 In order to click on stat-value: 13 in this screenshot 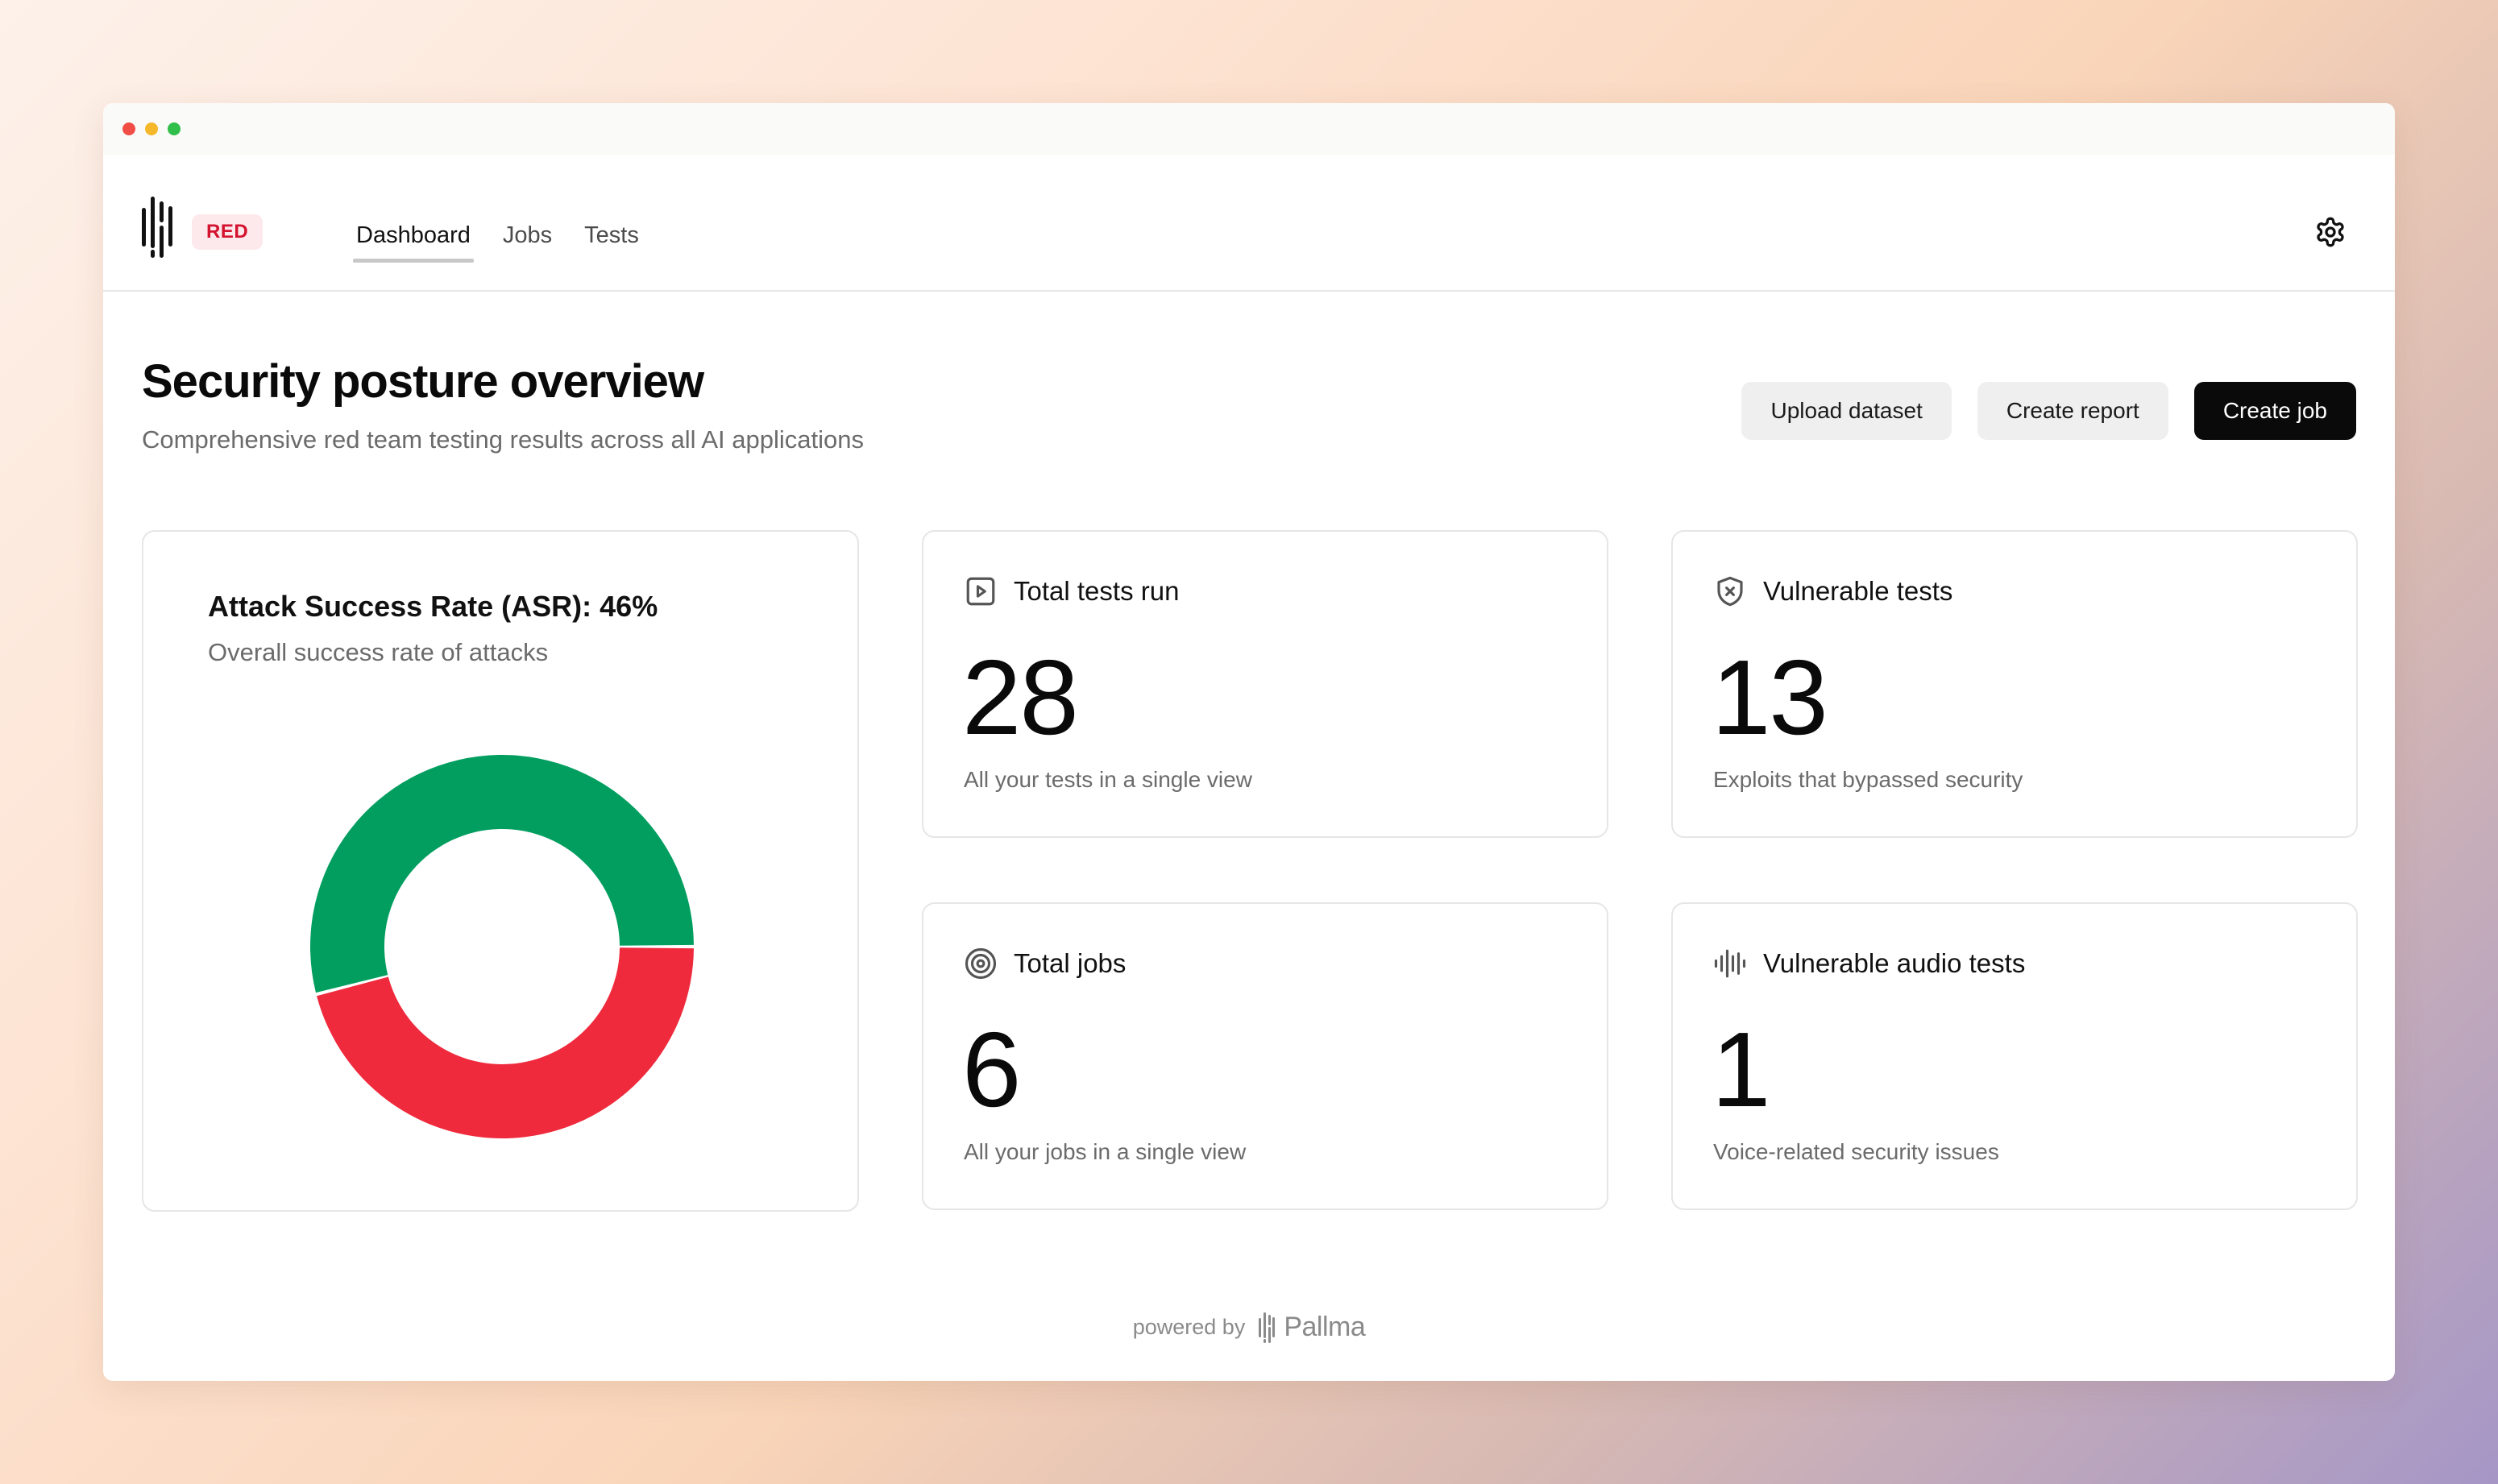, I will do `click(1770, 697)`.